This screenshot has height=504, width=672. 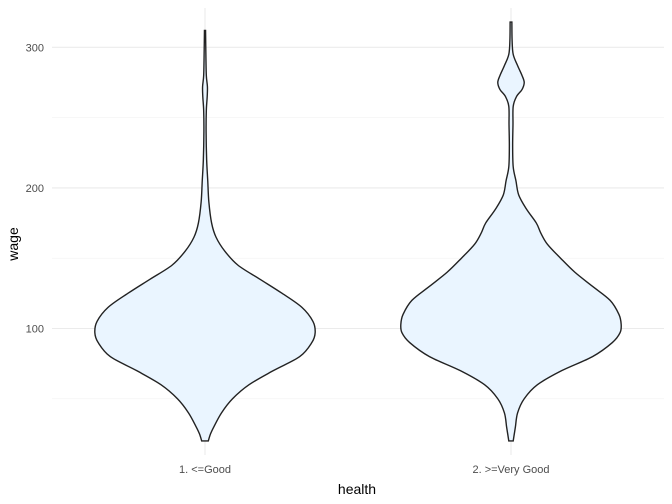 What do you see at coordinates (35, 329) in the screenshot?
I see `y-tick-label: 100` at bounding box center [35, 329].